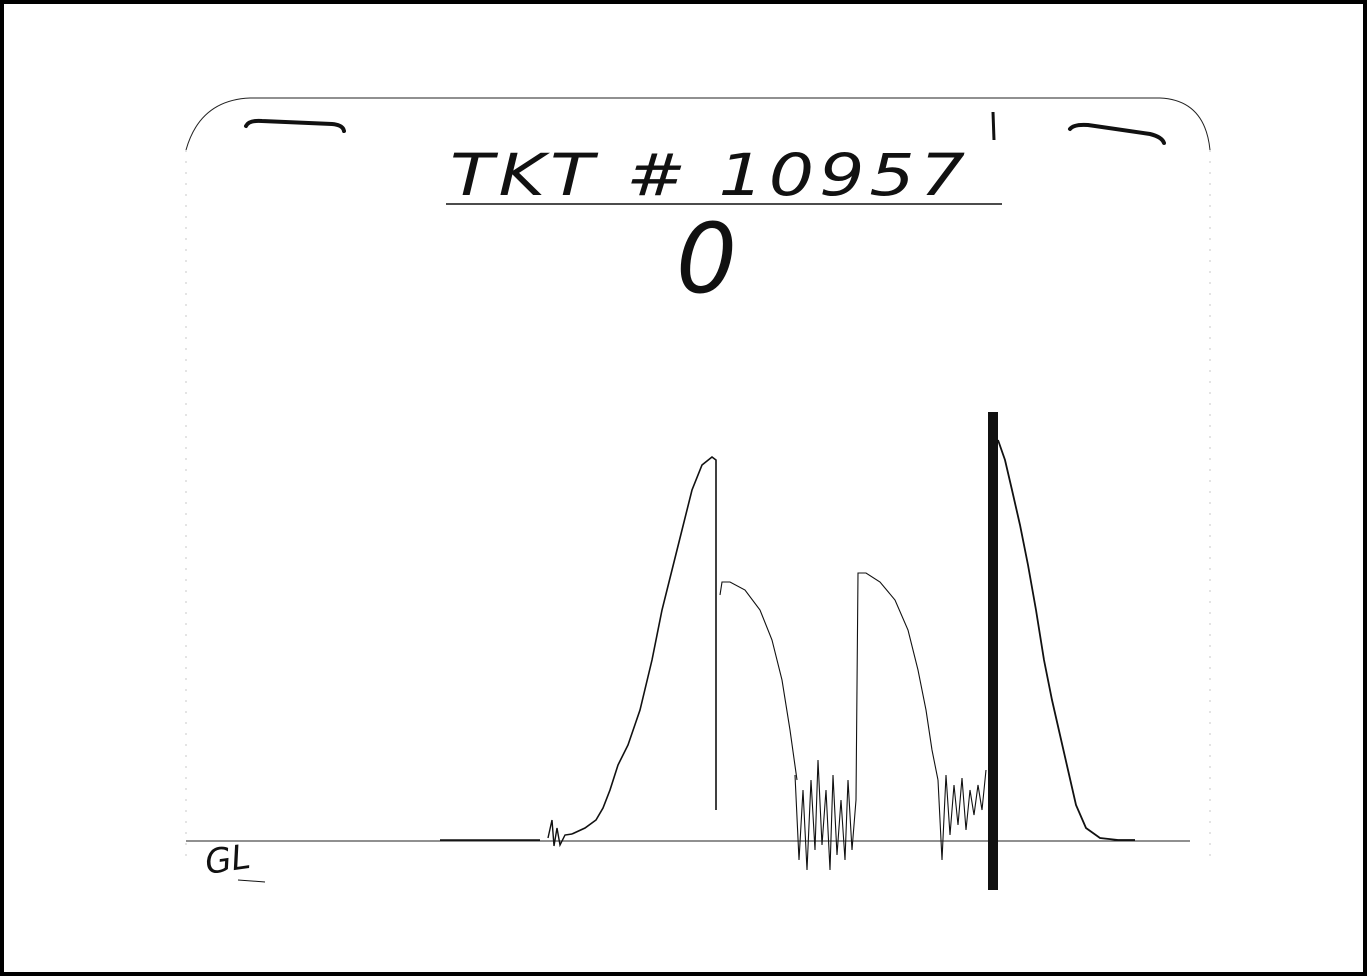 The image size is (1367, 976). Describe the element at coordinates (993, 651) in the screenshot. I see `trace-saturated-spike` at that location.